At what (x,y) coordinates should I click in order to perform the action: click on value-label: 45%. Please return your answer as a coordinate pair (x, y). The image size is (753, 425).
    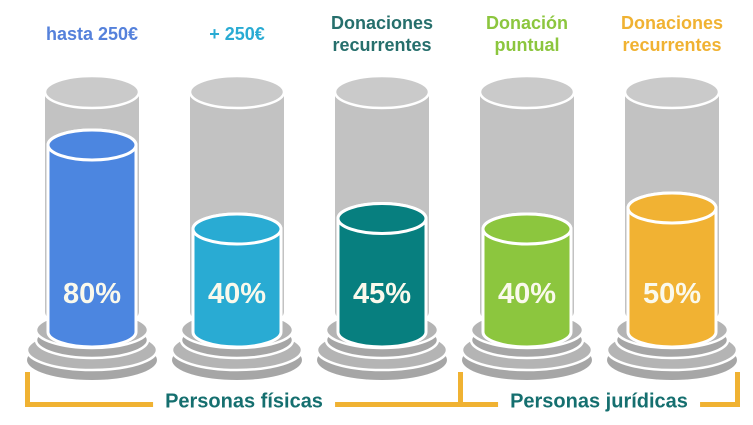
    Looking at the image, I should click on (382, 294).